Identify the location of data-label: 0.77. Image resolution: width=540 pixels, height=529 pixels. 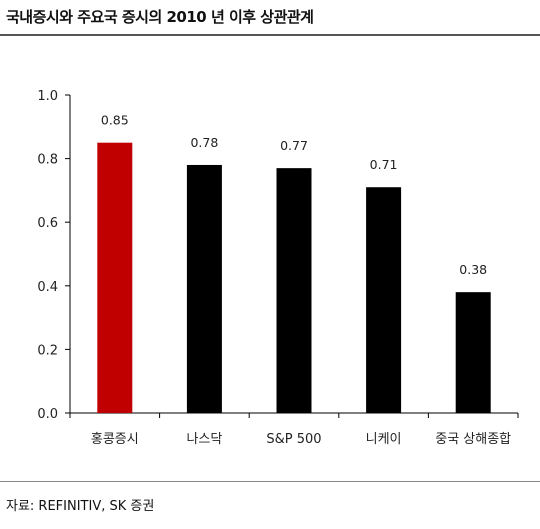
(294, 145).